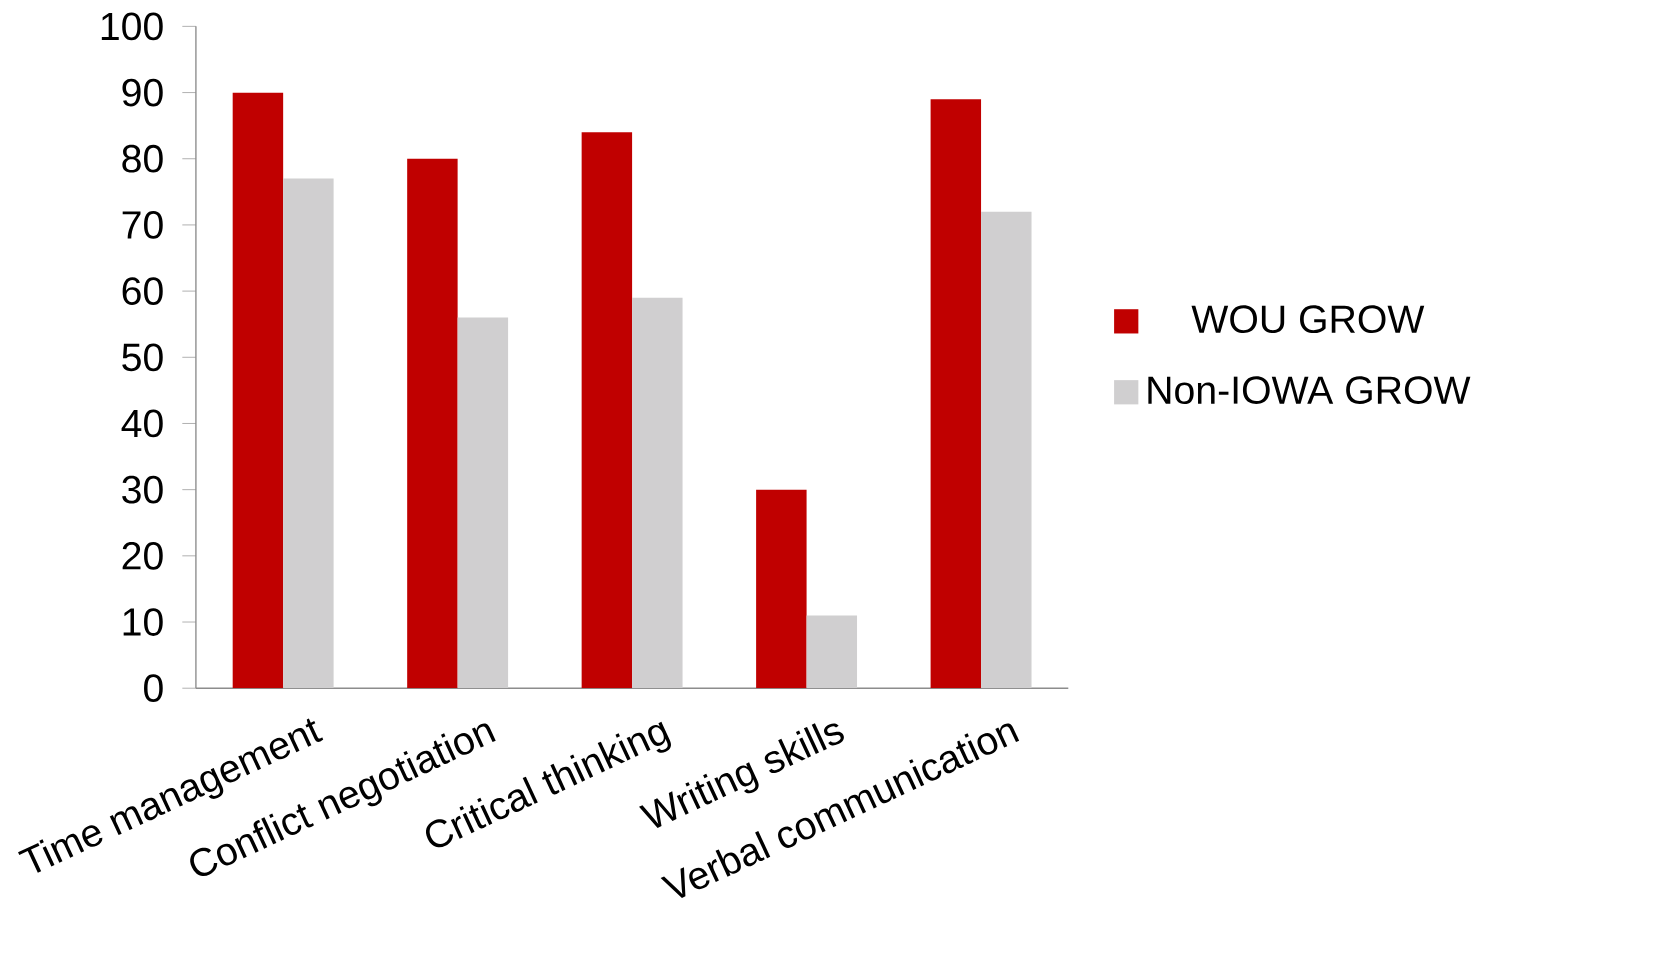 This screenshot has height=979, width=1665. Describe the element at coordinates (142, 357) in the screenshot. I see `y-tick-label: 50` at that location.